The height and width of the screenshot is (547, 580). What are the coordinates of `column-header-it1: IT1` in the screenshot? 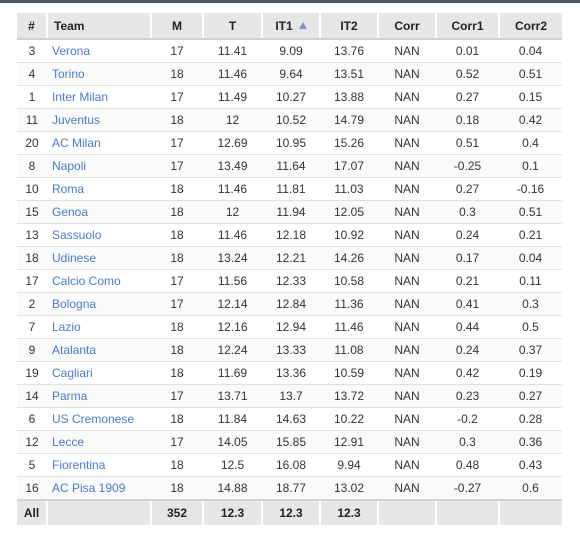 It's located at (291, 26).